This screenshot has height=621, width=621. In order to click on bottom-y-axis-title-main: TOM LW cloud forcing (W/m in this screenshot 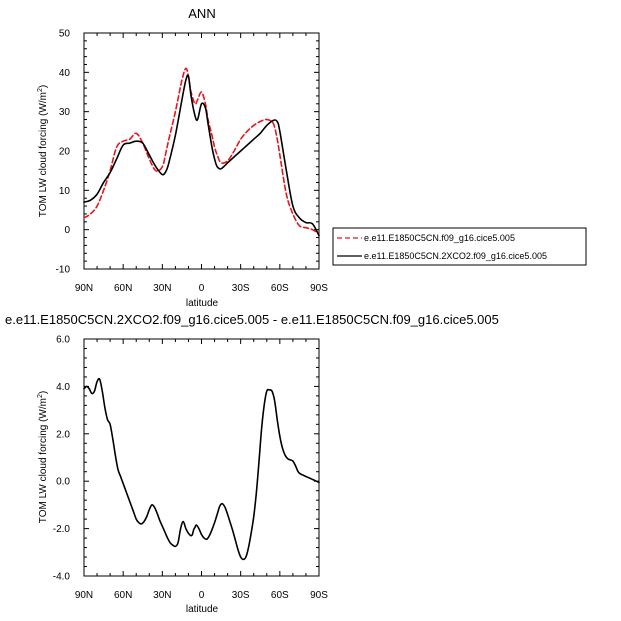, I will do `click(43, 460)`.